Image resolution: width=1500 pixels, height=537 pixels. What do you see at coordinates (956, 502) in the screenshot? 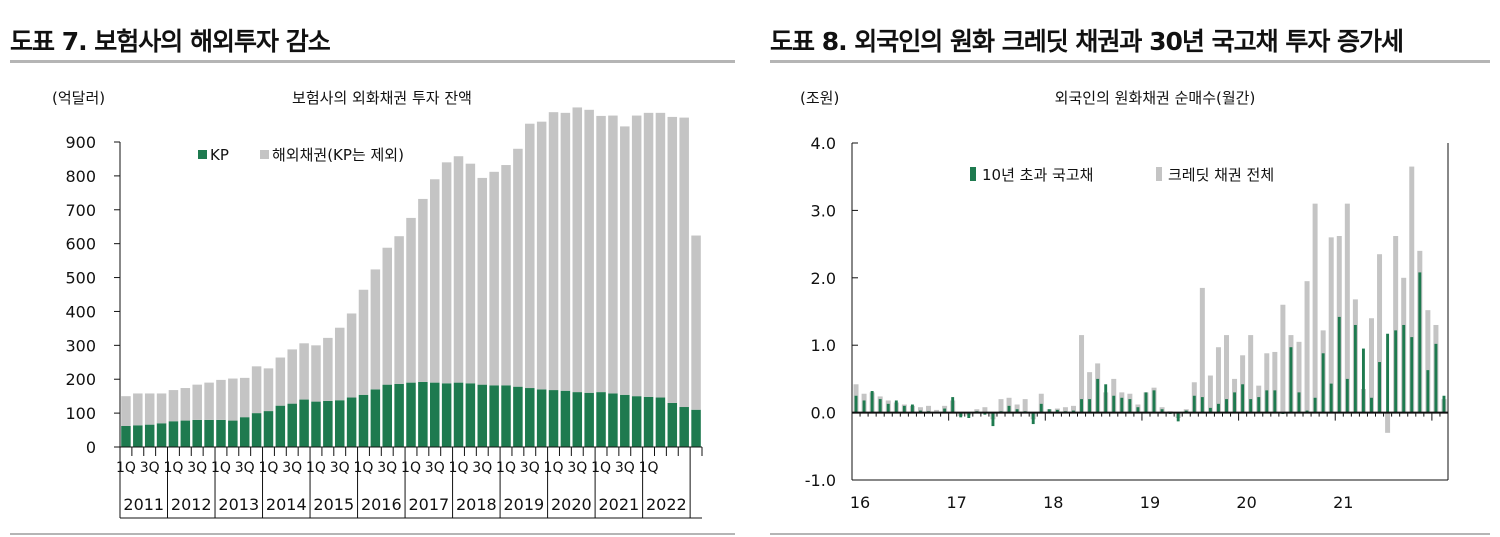
I see `x-tick-label: 17` at bounding box center [956, 502].